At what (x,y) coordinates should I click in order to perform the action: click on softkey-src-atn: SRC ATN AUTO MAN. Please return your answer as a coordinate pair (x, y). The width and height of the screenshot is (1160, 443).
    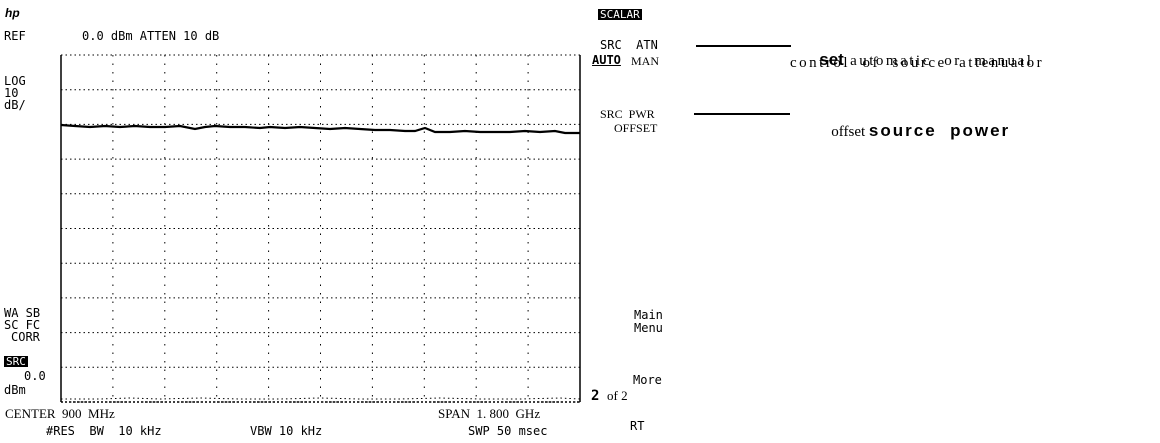
    Looking at the image, I should click on (629, 54).